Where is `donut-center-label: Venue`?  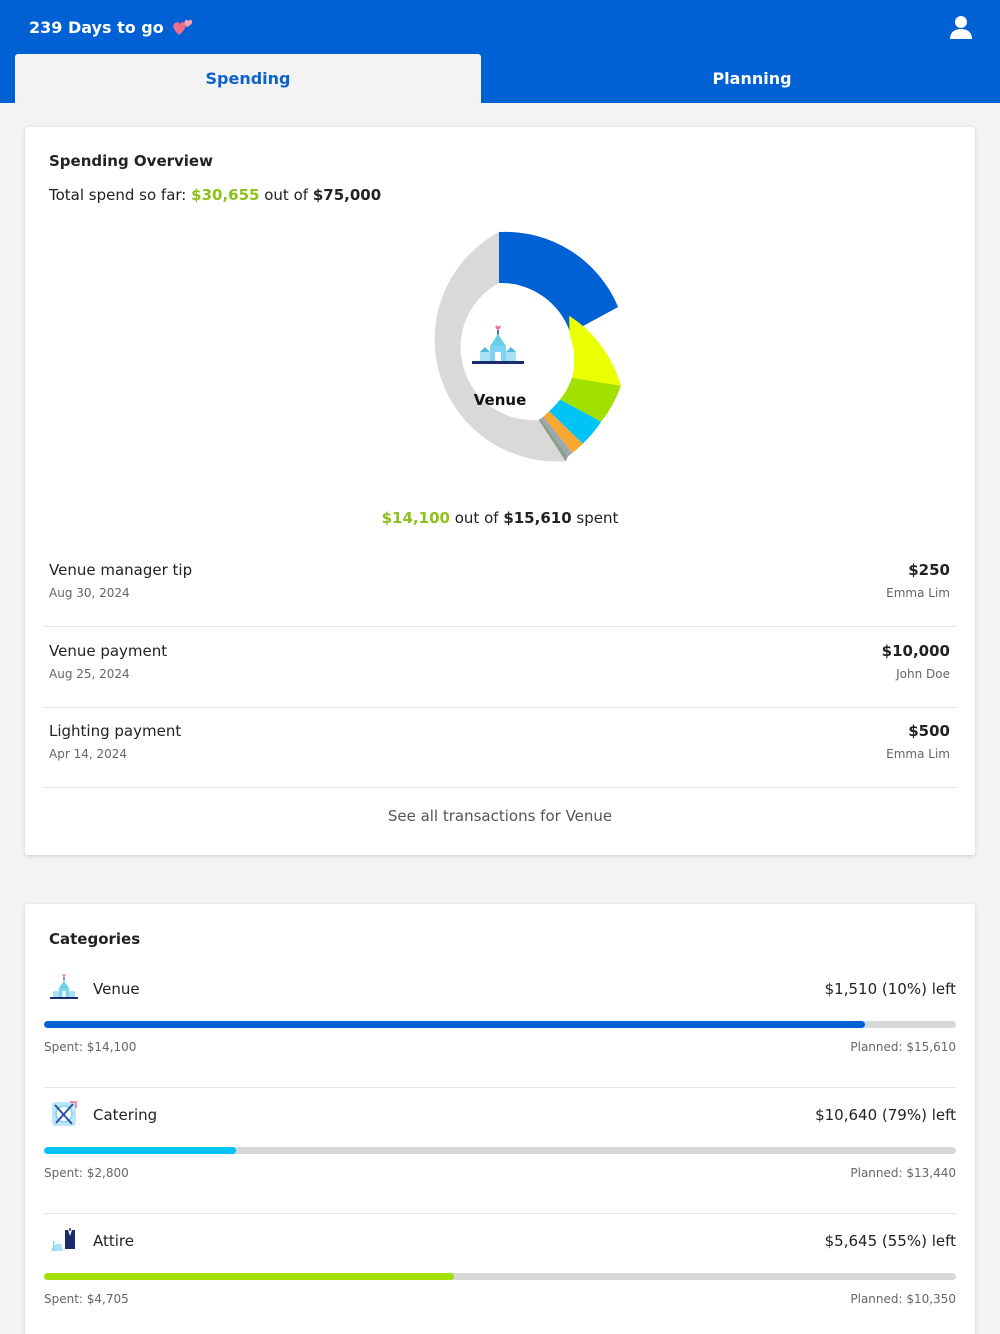
donut-center-label: Venue is located at coordinates (500, 400).